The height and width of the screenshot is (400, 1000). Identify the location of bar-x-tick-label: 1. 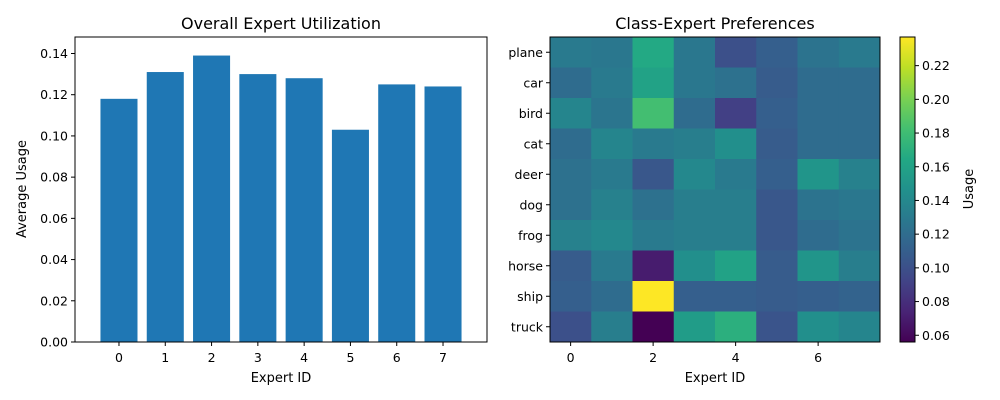
(165, 357).